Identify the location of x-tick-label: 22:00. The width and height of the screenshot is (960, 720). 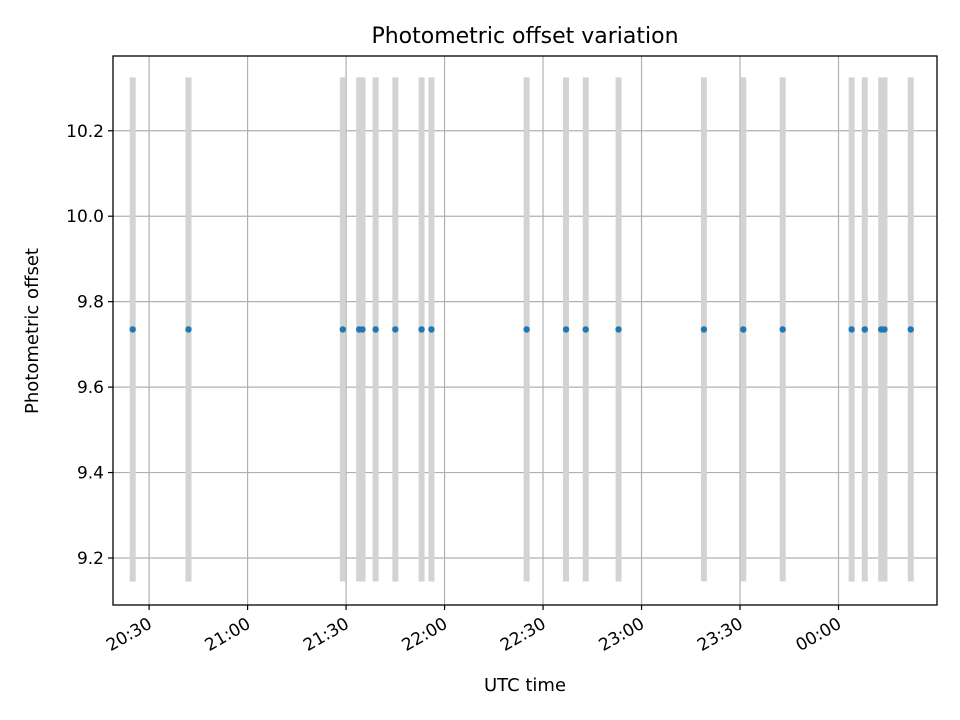
(425, 635).